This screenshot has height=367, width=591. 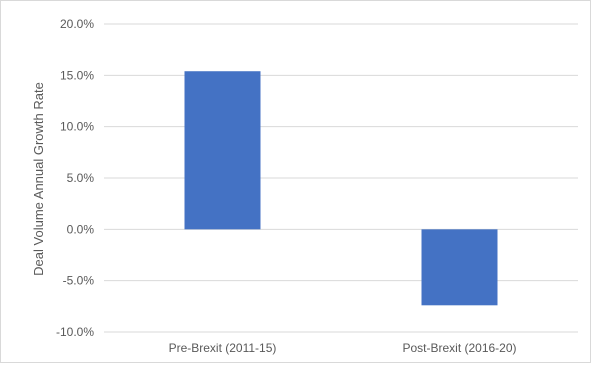 I want to click on y-tick-label: 0.0%, so click(x=81, y=229).